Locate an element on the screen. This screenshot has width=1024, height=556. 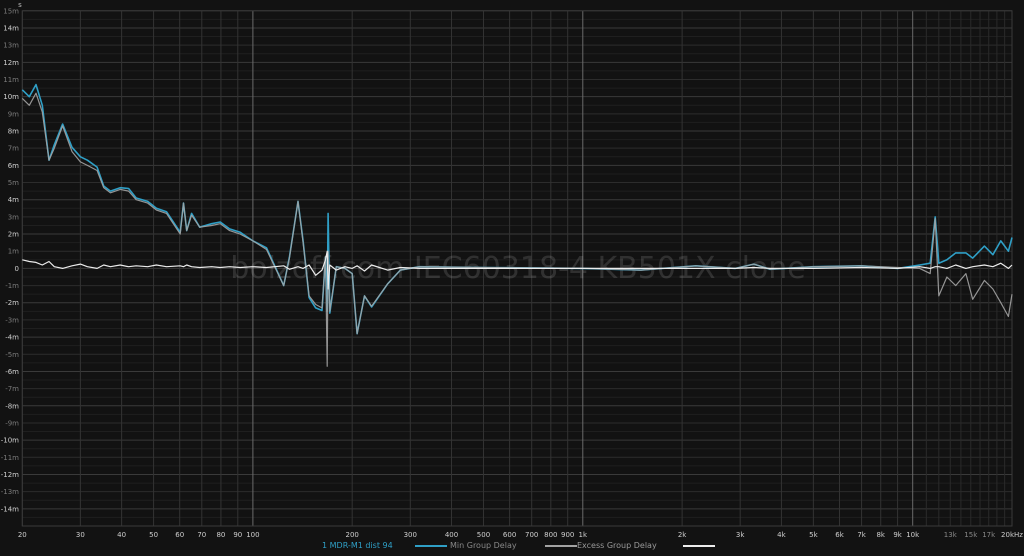
y-tick-label: 13m is located at coordinates (11, 46).